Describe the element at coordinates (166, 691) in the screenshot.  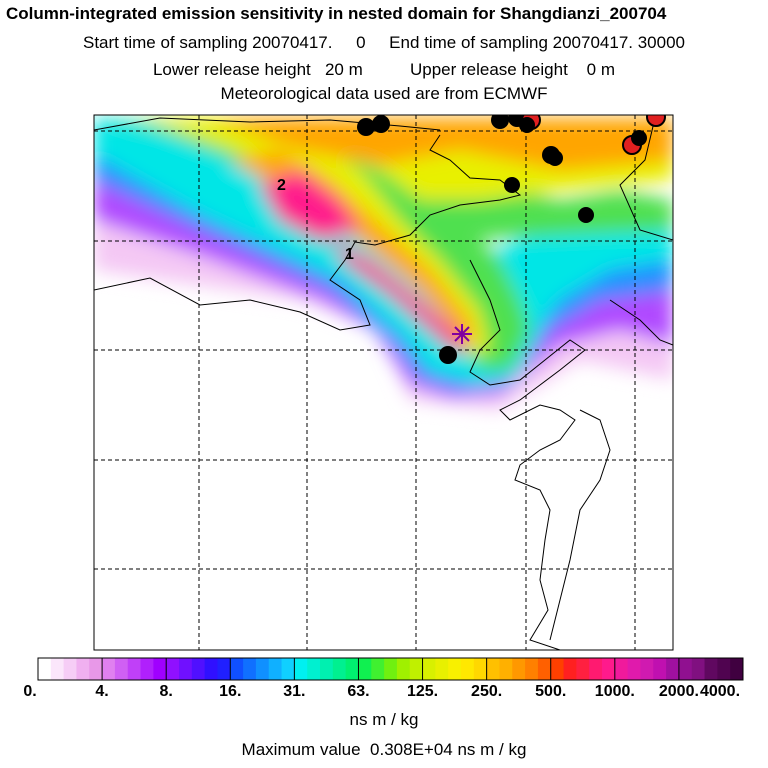
I see `colorbar-tick-label: 8.` at that location.